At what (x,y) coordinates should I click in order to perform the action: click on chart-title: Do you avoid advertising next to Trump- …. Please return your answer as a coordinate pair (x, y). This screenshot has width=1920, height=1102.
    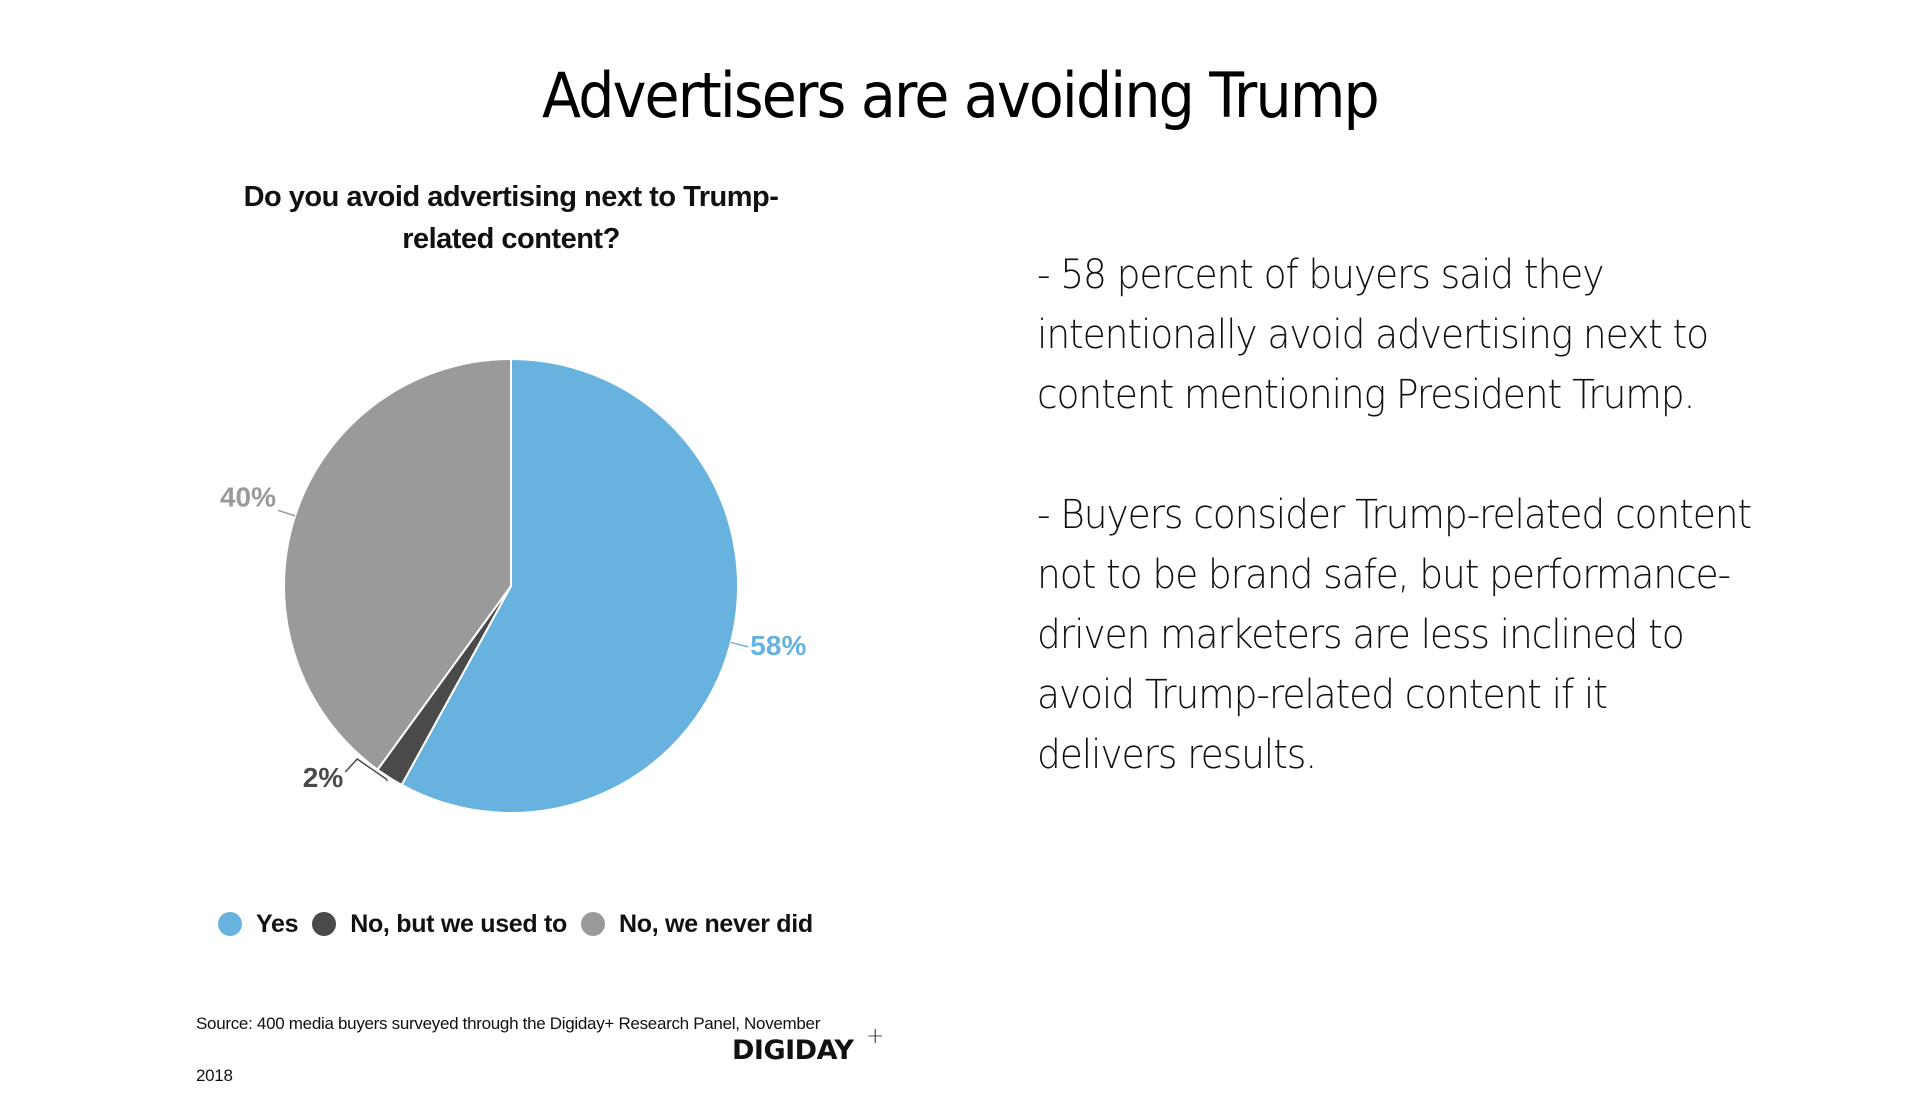
    Looking at the image, I should click on (511, 218).